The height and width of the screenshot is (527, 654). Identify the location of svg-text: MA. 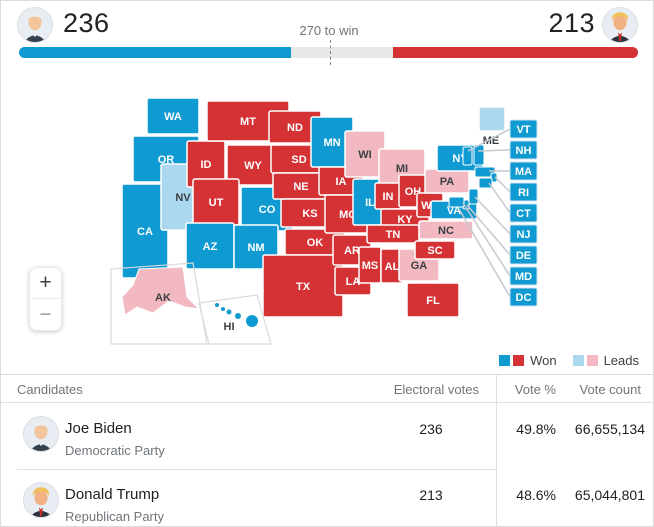
(523, 172).